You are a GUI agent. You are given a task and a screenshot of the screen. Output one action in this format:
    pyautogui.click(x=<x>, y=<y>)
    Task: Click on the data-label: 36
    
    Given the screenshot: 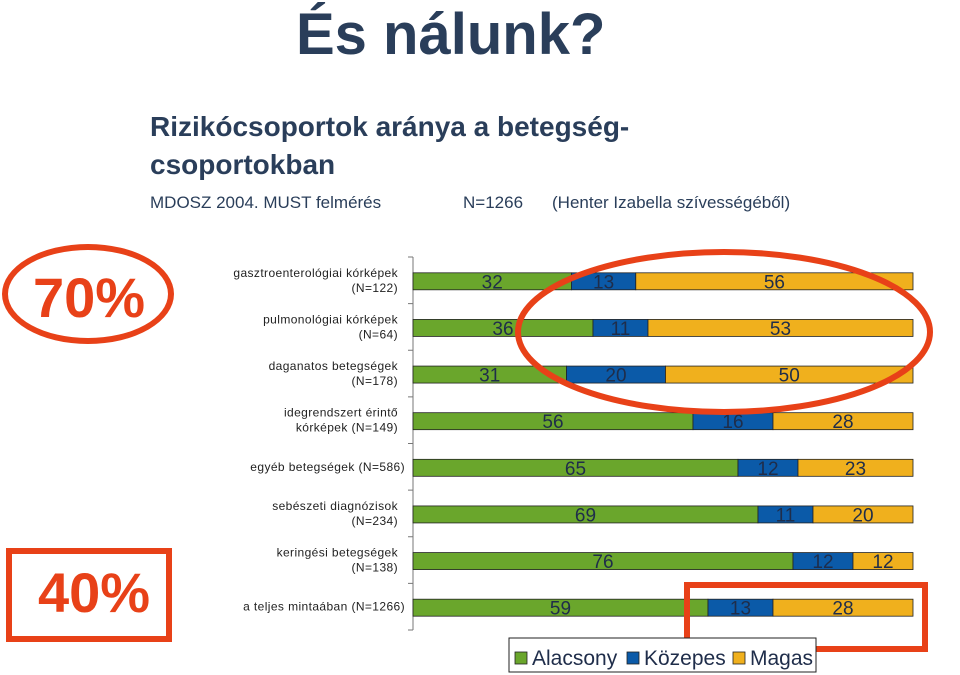 What is the action you would take?
    pyautogui.click(x=502, y=329)
    